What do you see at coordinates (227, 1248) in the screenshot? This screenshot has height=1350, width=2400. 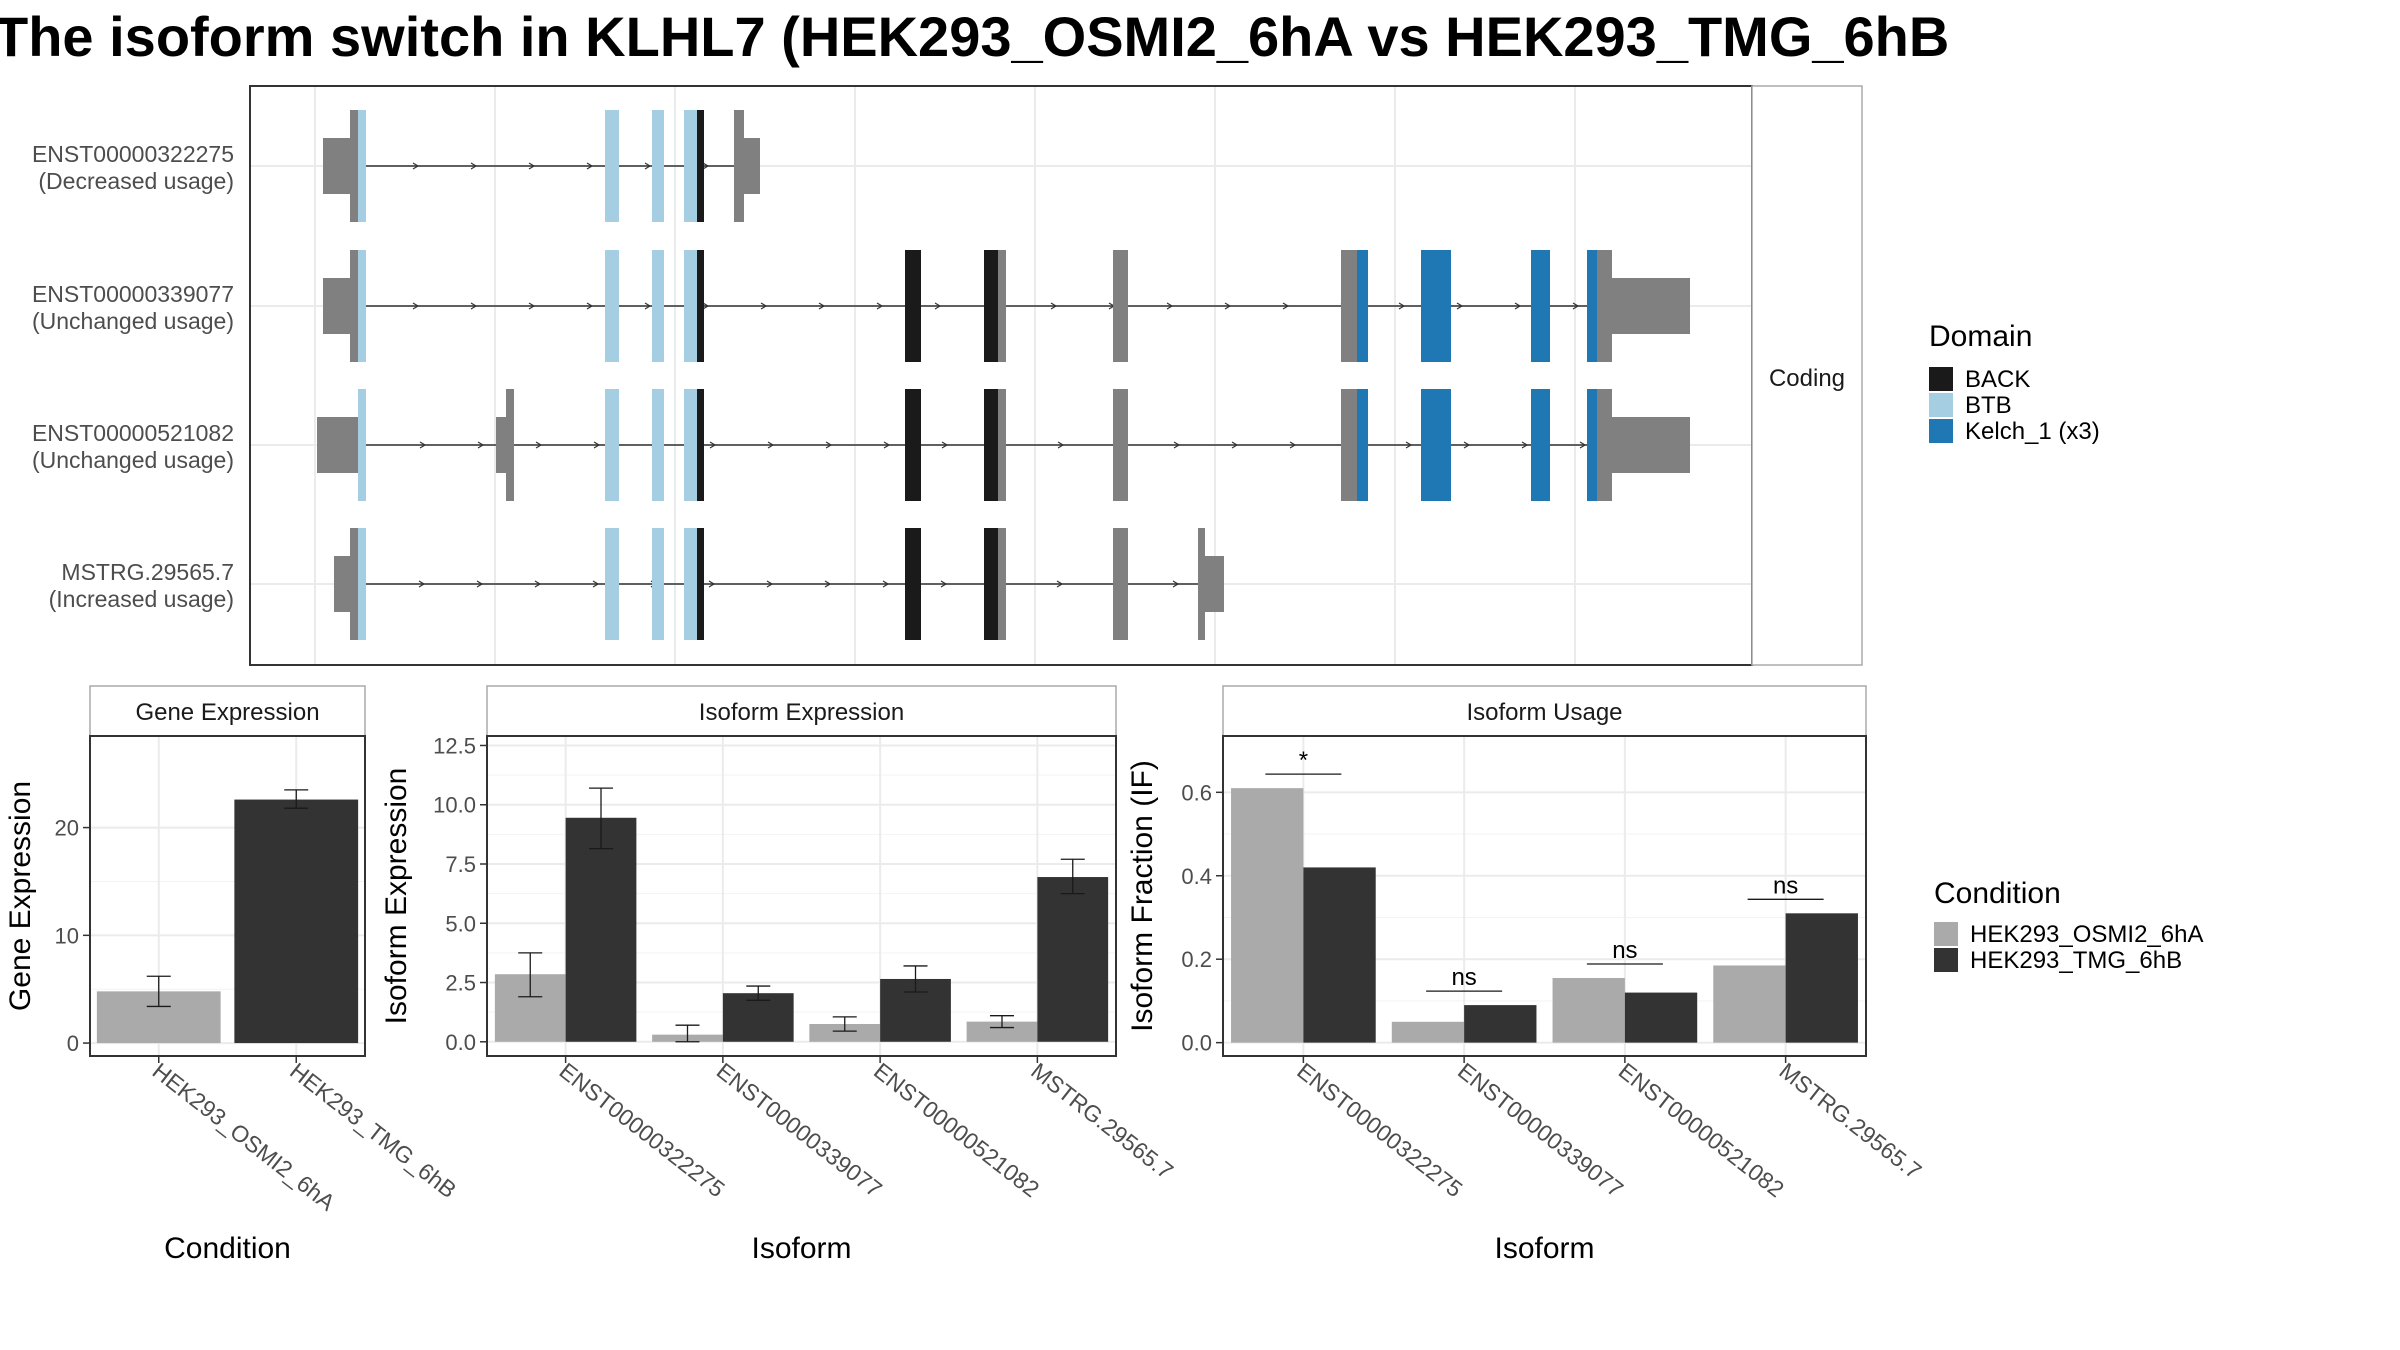 I see `x-axis-title: Condition` at bounding box center [227, 1248].